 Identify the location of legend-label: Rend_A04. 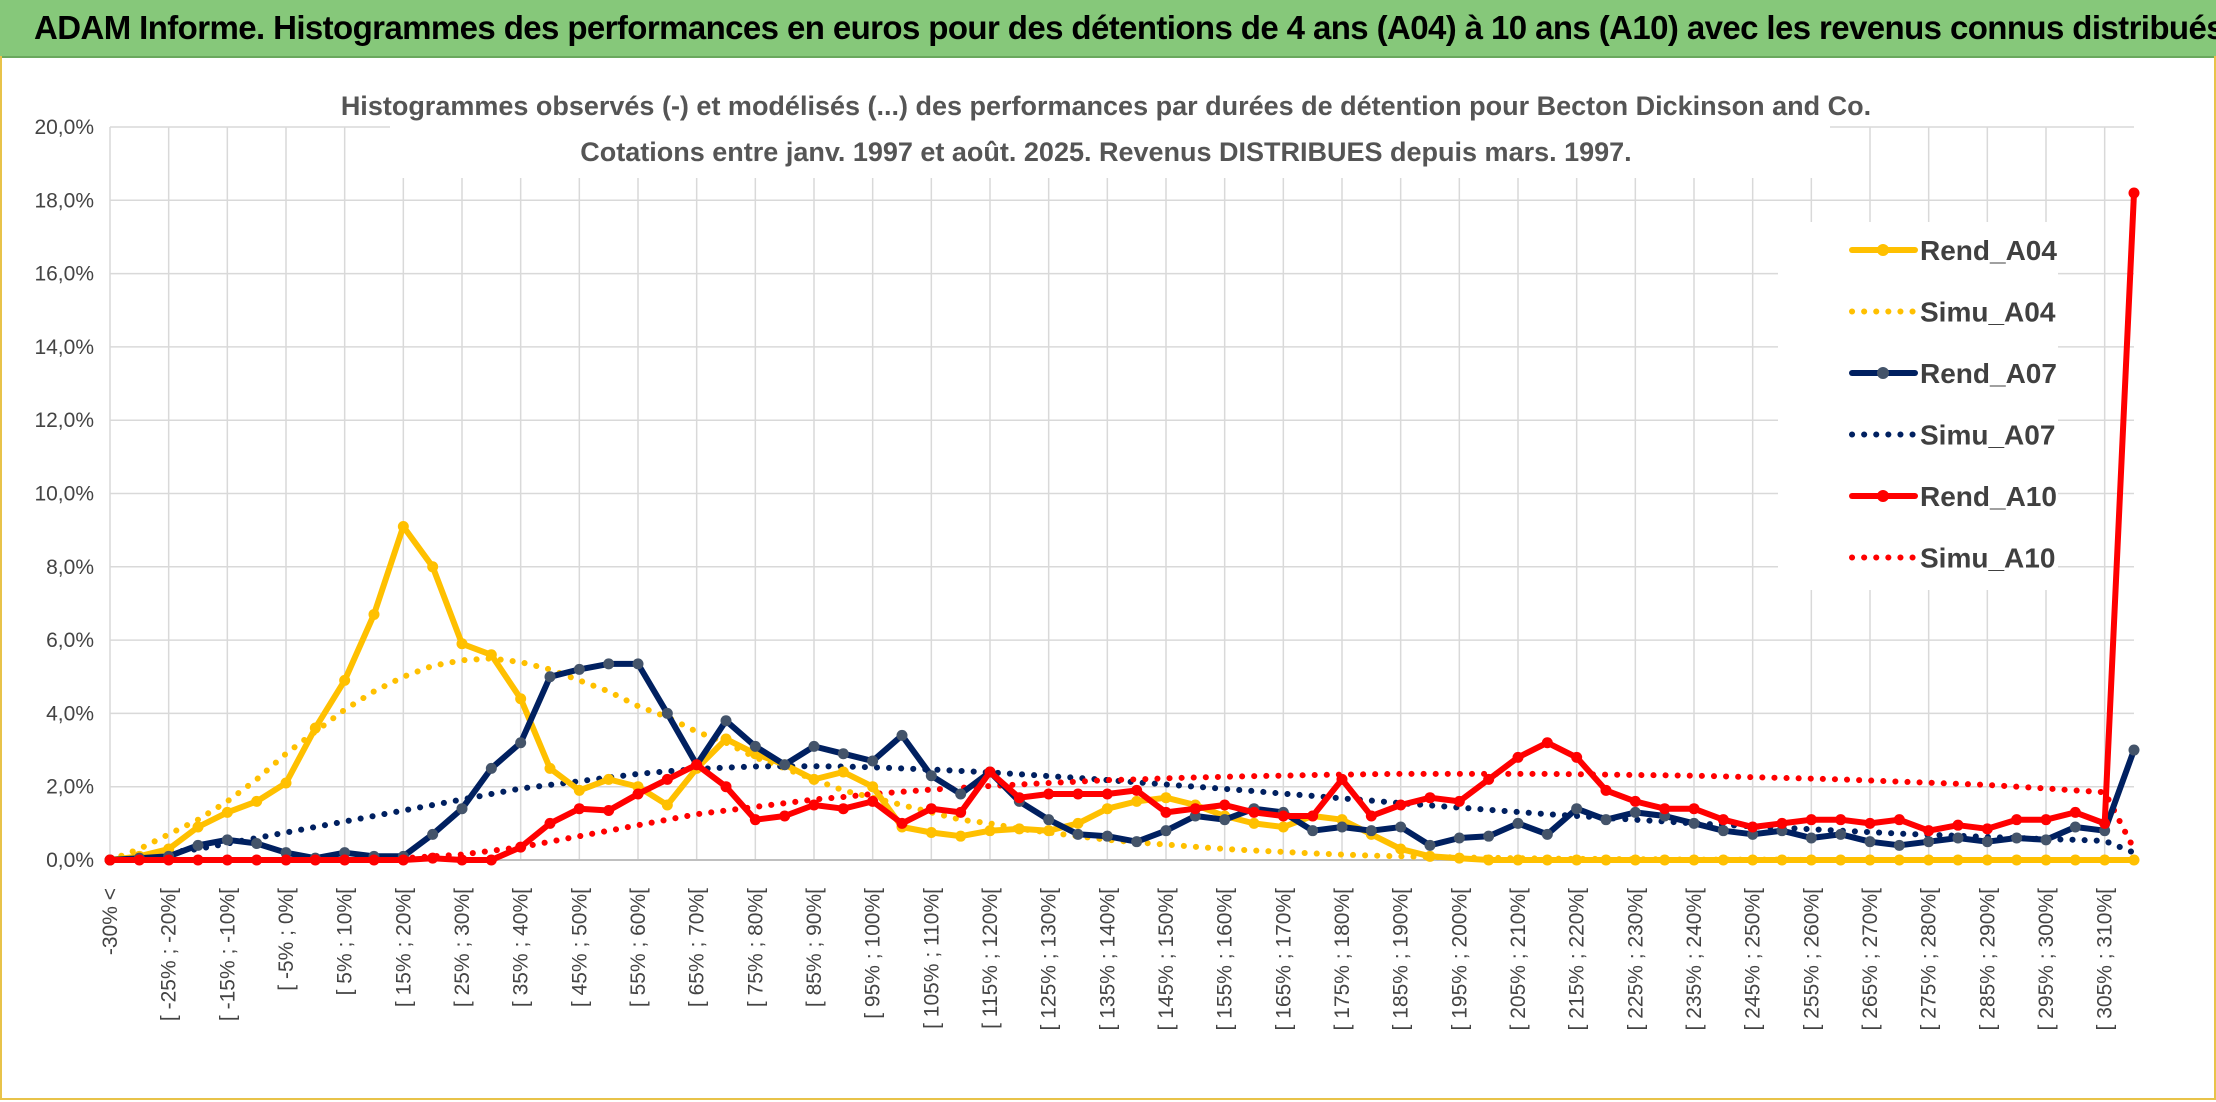
(1988, 250).